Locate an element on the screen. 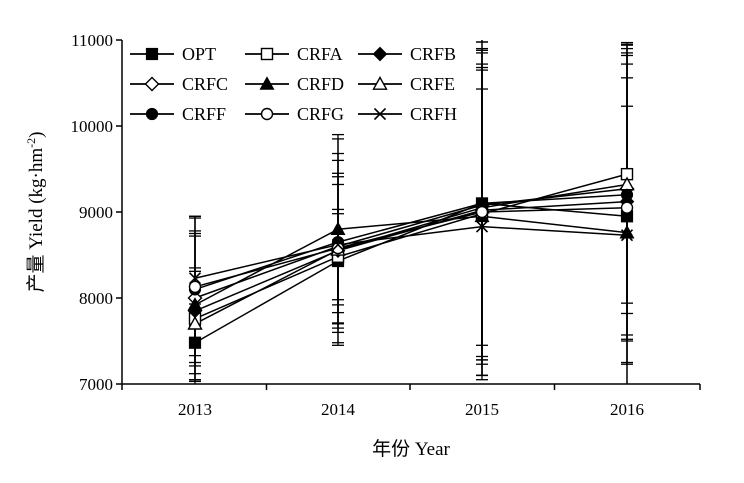 Image resolution: width=744 pixels, height=483 pixels. legend-label: CRFA is located at coordinates (320, 54).